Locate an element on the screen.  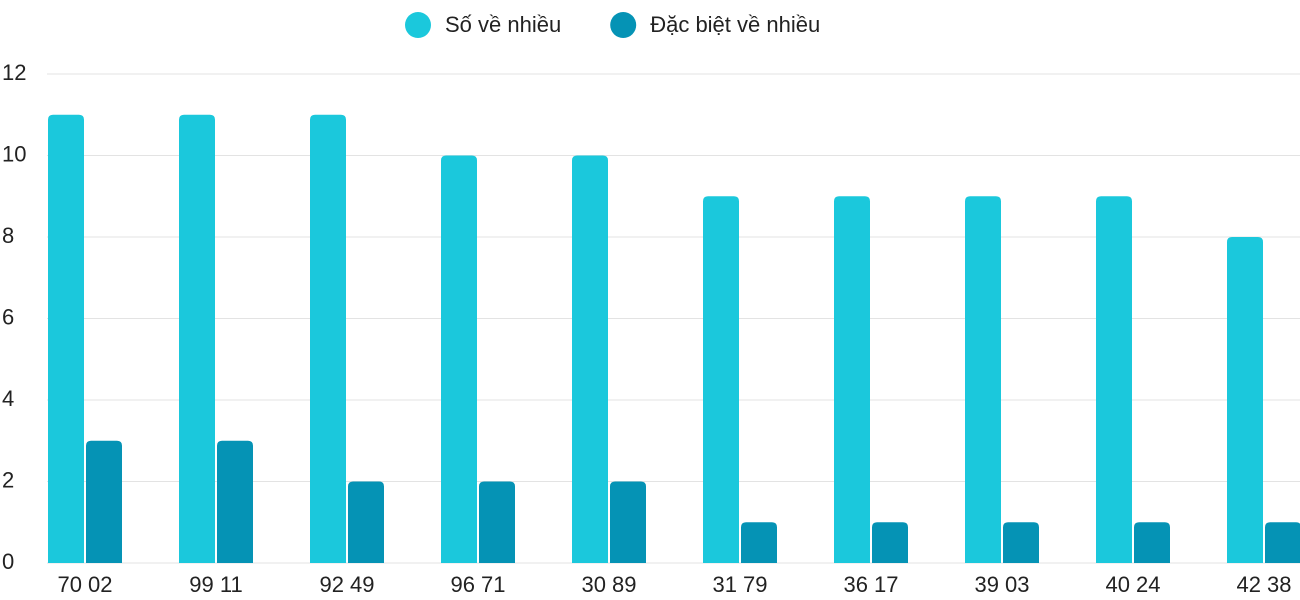
x-tick-label: 30 89 is located at coordinates (608, 584).